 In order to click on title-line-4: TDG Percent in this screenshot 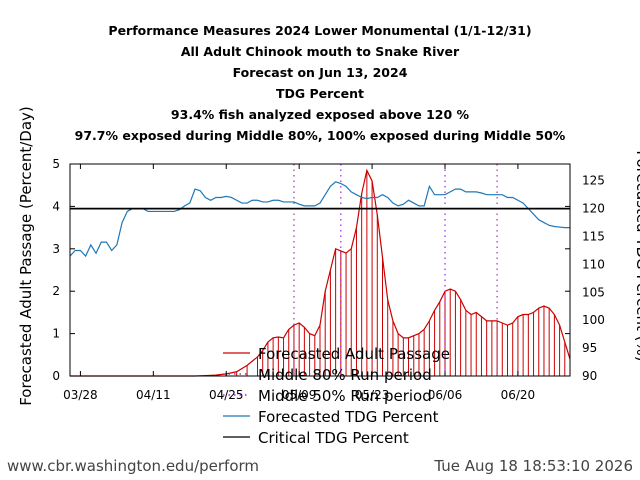, I will do `click(320, 93)`.